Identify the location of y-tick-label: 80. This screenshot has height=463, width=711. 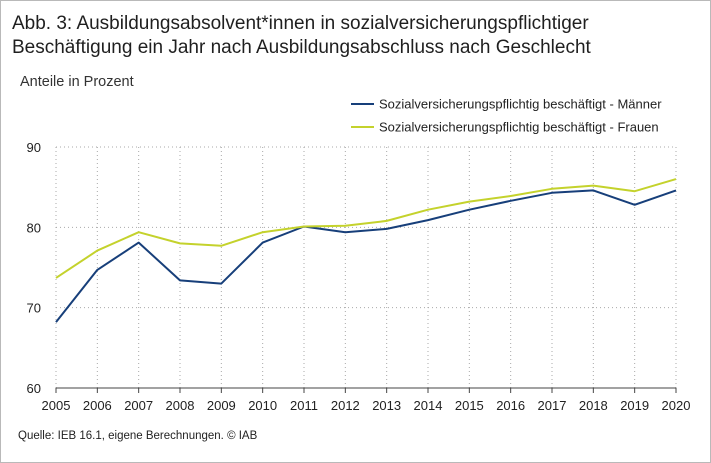
(34, 227).